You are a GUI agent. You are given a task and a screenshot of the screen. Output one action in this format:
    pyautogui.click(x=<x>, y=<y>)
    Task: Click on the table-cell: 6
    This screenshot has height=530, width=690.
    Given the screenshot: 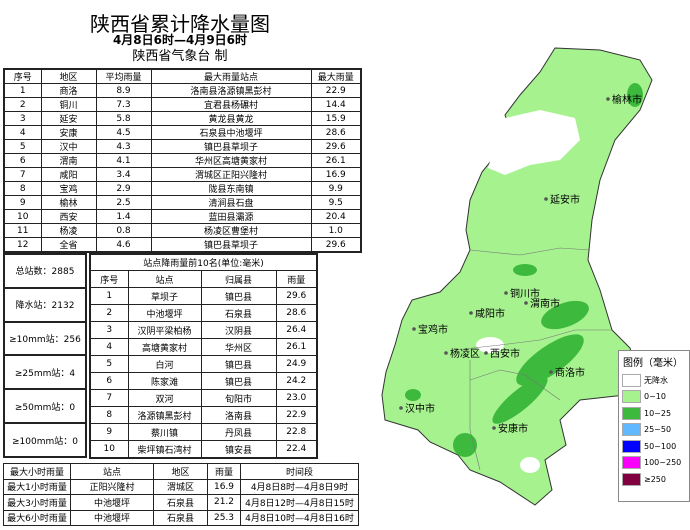 What is the action you would take?
    pyautogui.click(x=22, y=160)
    